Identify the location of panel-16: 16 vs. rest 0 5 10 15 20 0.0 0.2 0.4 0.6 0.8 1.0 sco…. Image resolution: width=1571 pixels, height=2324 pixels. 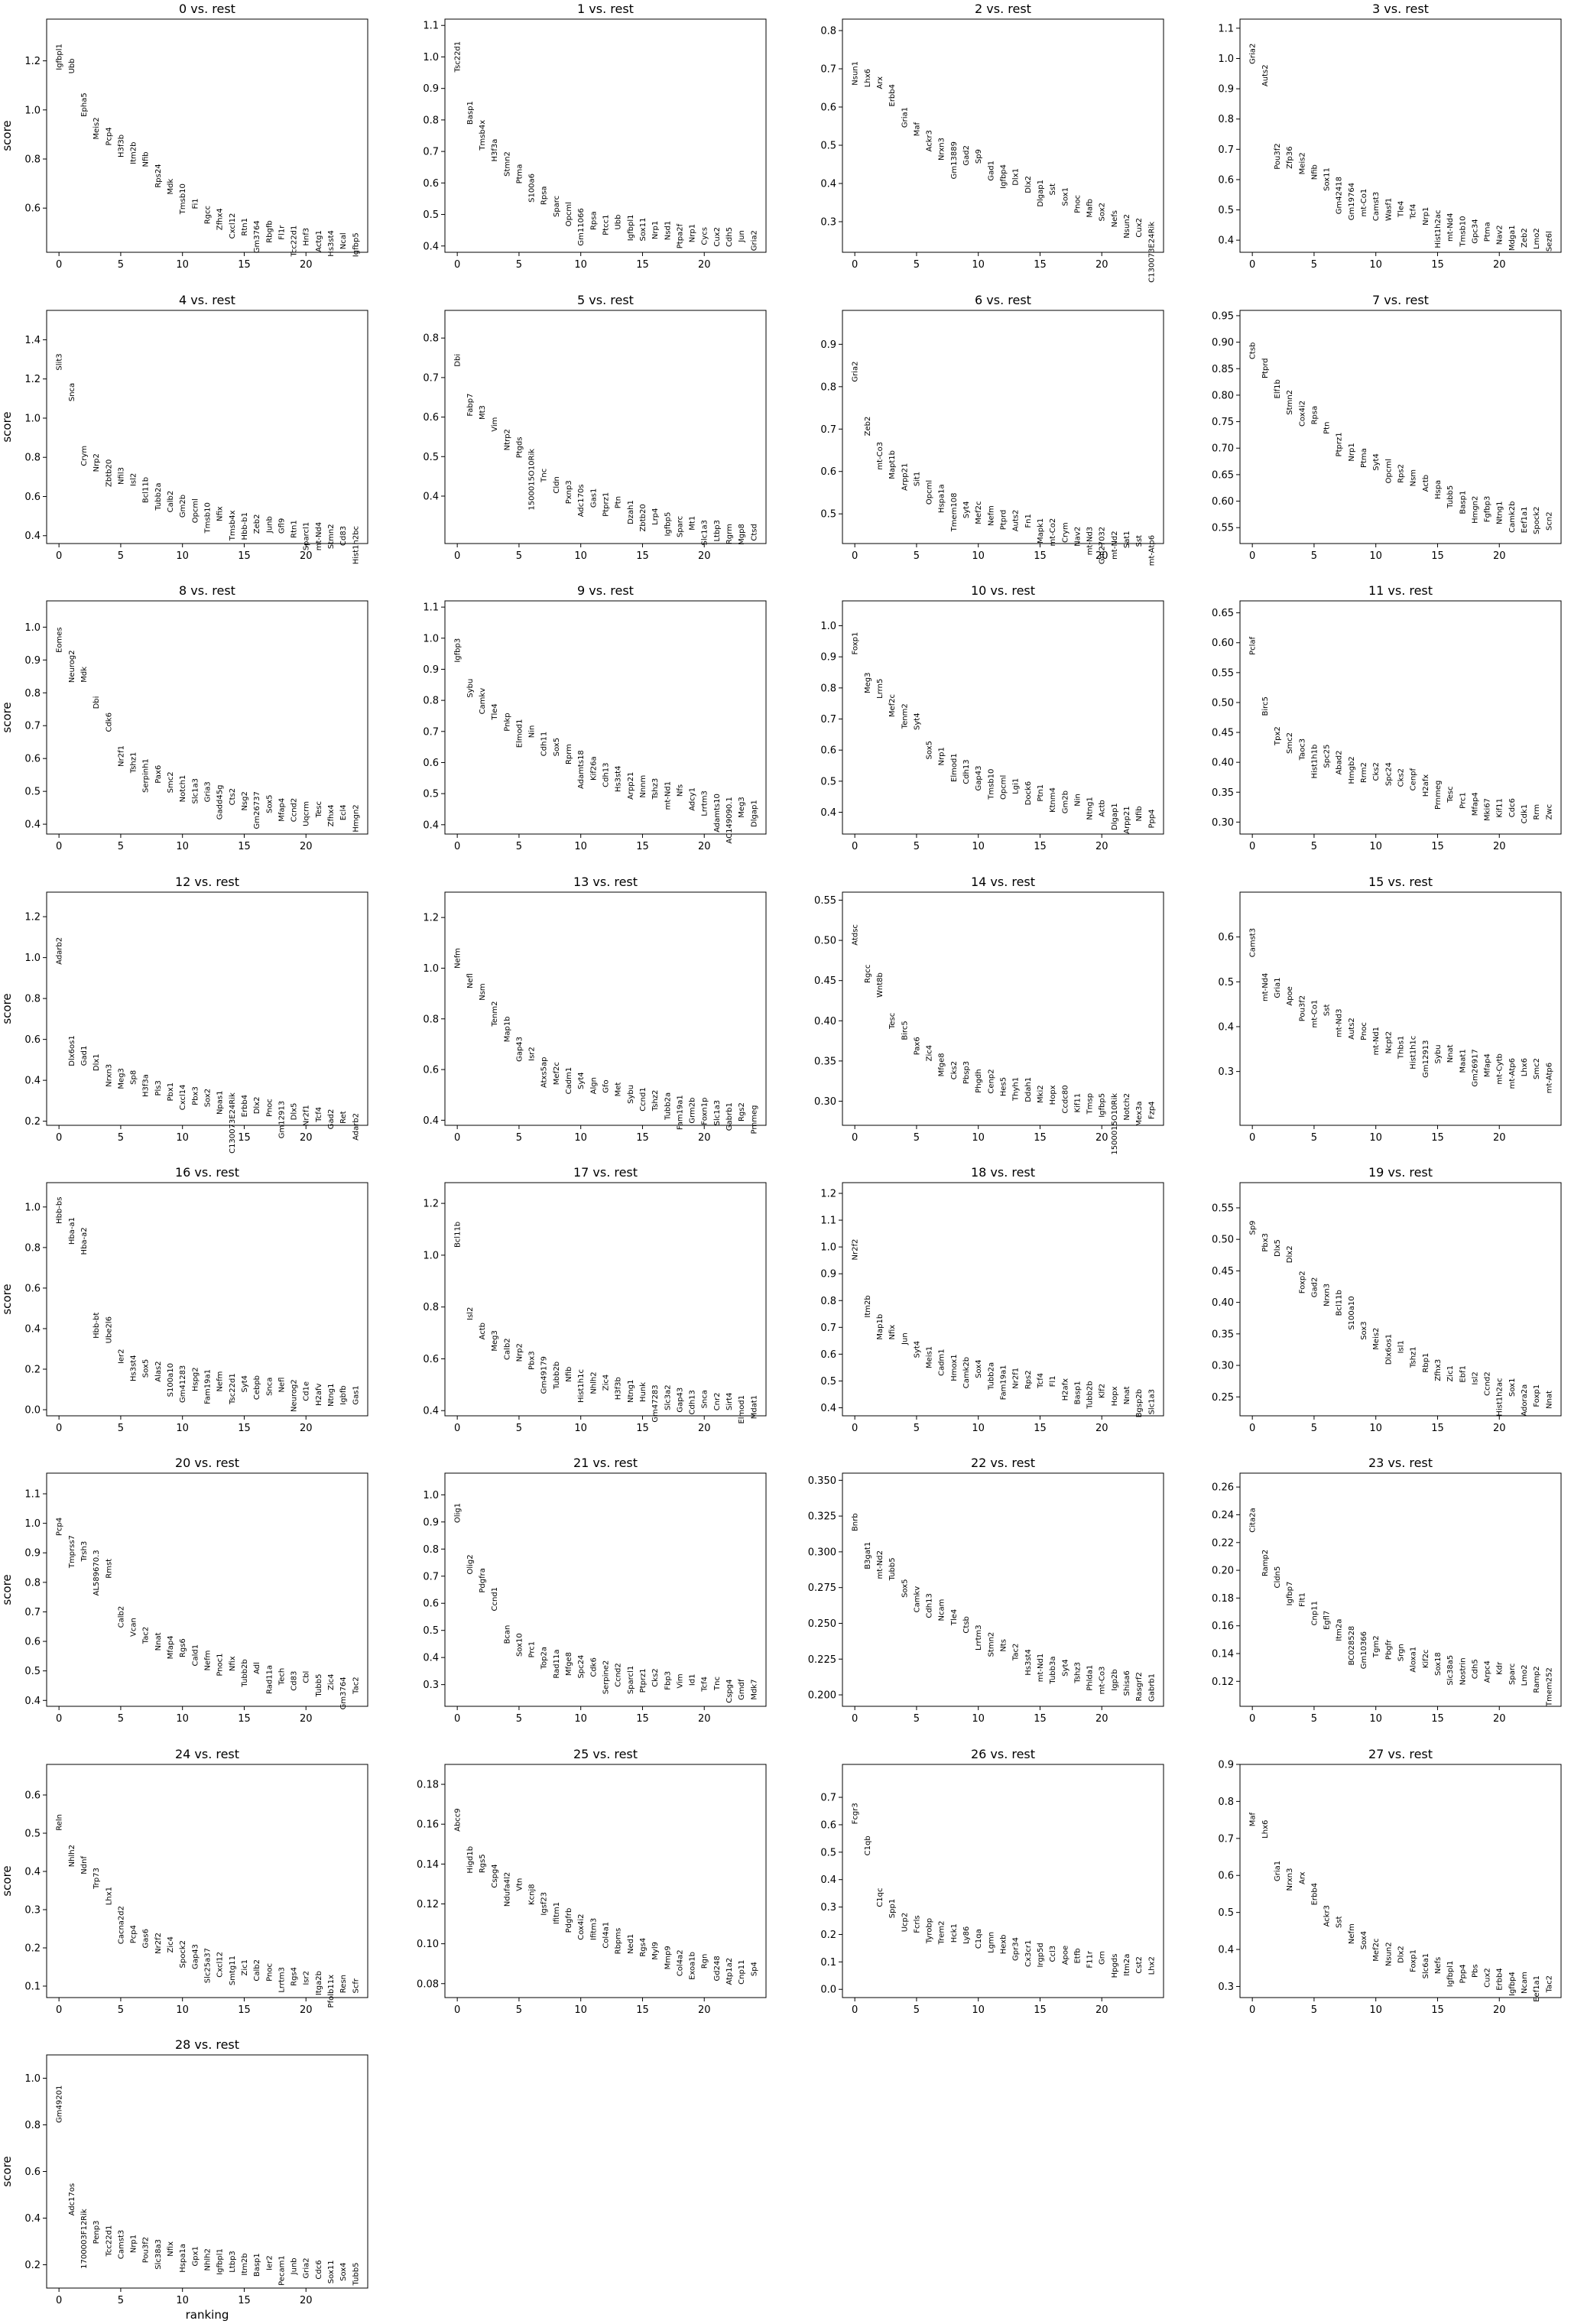
(184, 1299).